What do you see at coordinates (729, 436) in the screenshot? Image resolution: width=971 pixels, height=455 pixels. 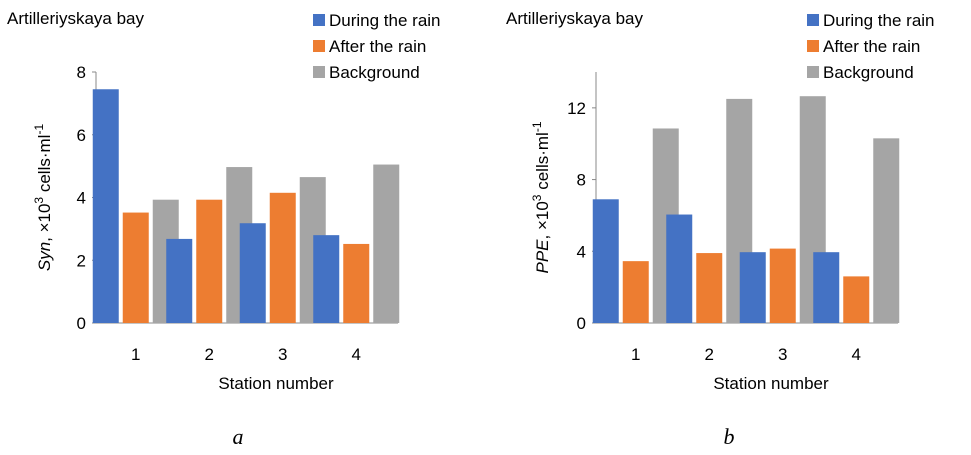 I see `caption-b: b` at bounding box center [729, 436].